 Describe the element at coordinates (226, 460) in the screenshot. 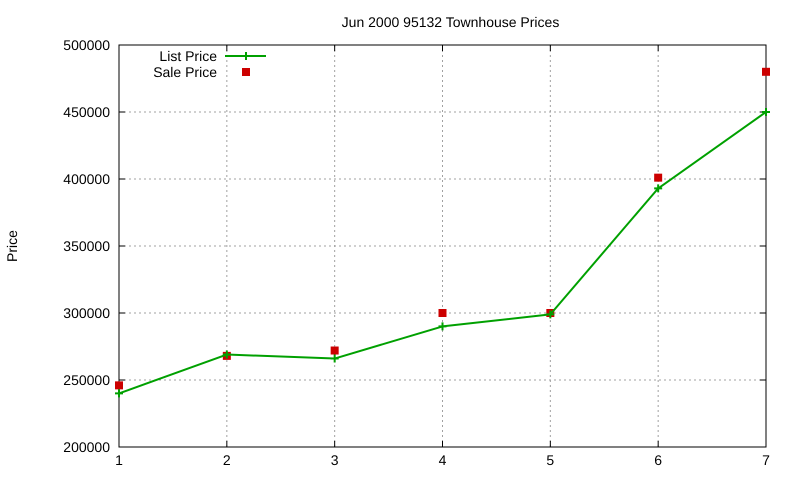

I see `x-tick-label: 2` at that location.